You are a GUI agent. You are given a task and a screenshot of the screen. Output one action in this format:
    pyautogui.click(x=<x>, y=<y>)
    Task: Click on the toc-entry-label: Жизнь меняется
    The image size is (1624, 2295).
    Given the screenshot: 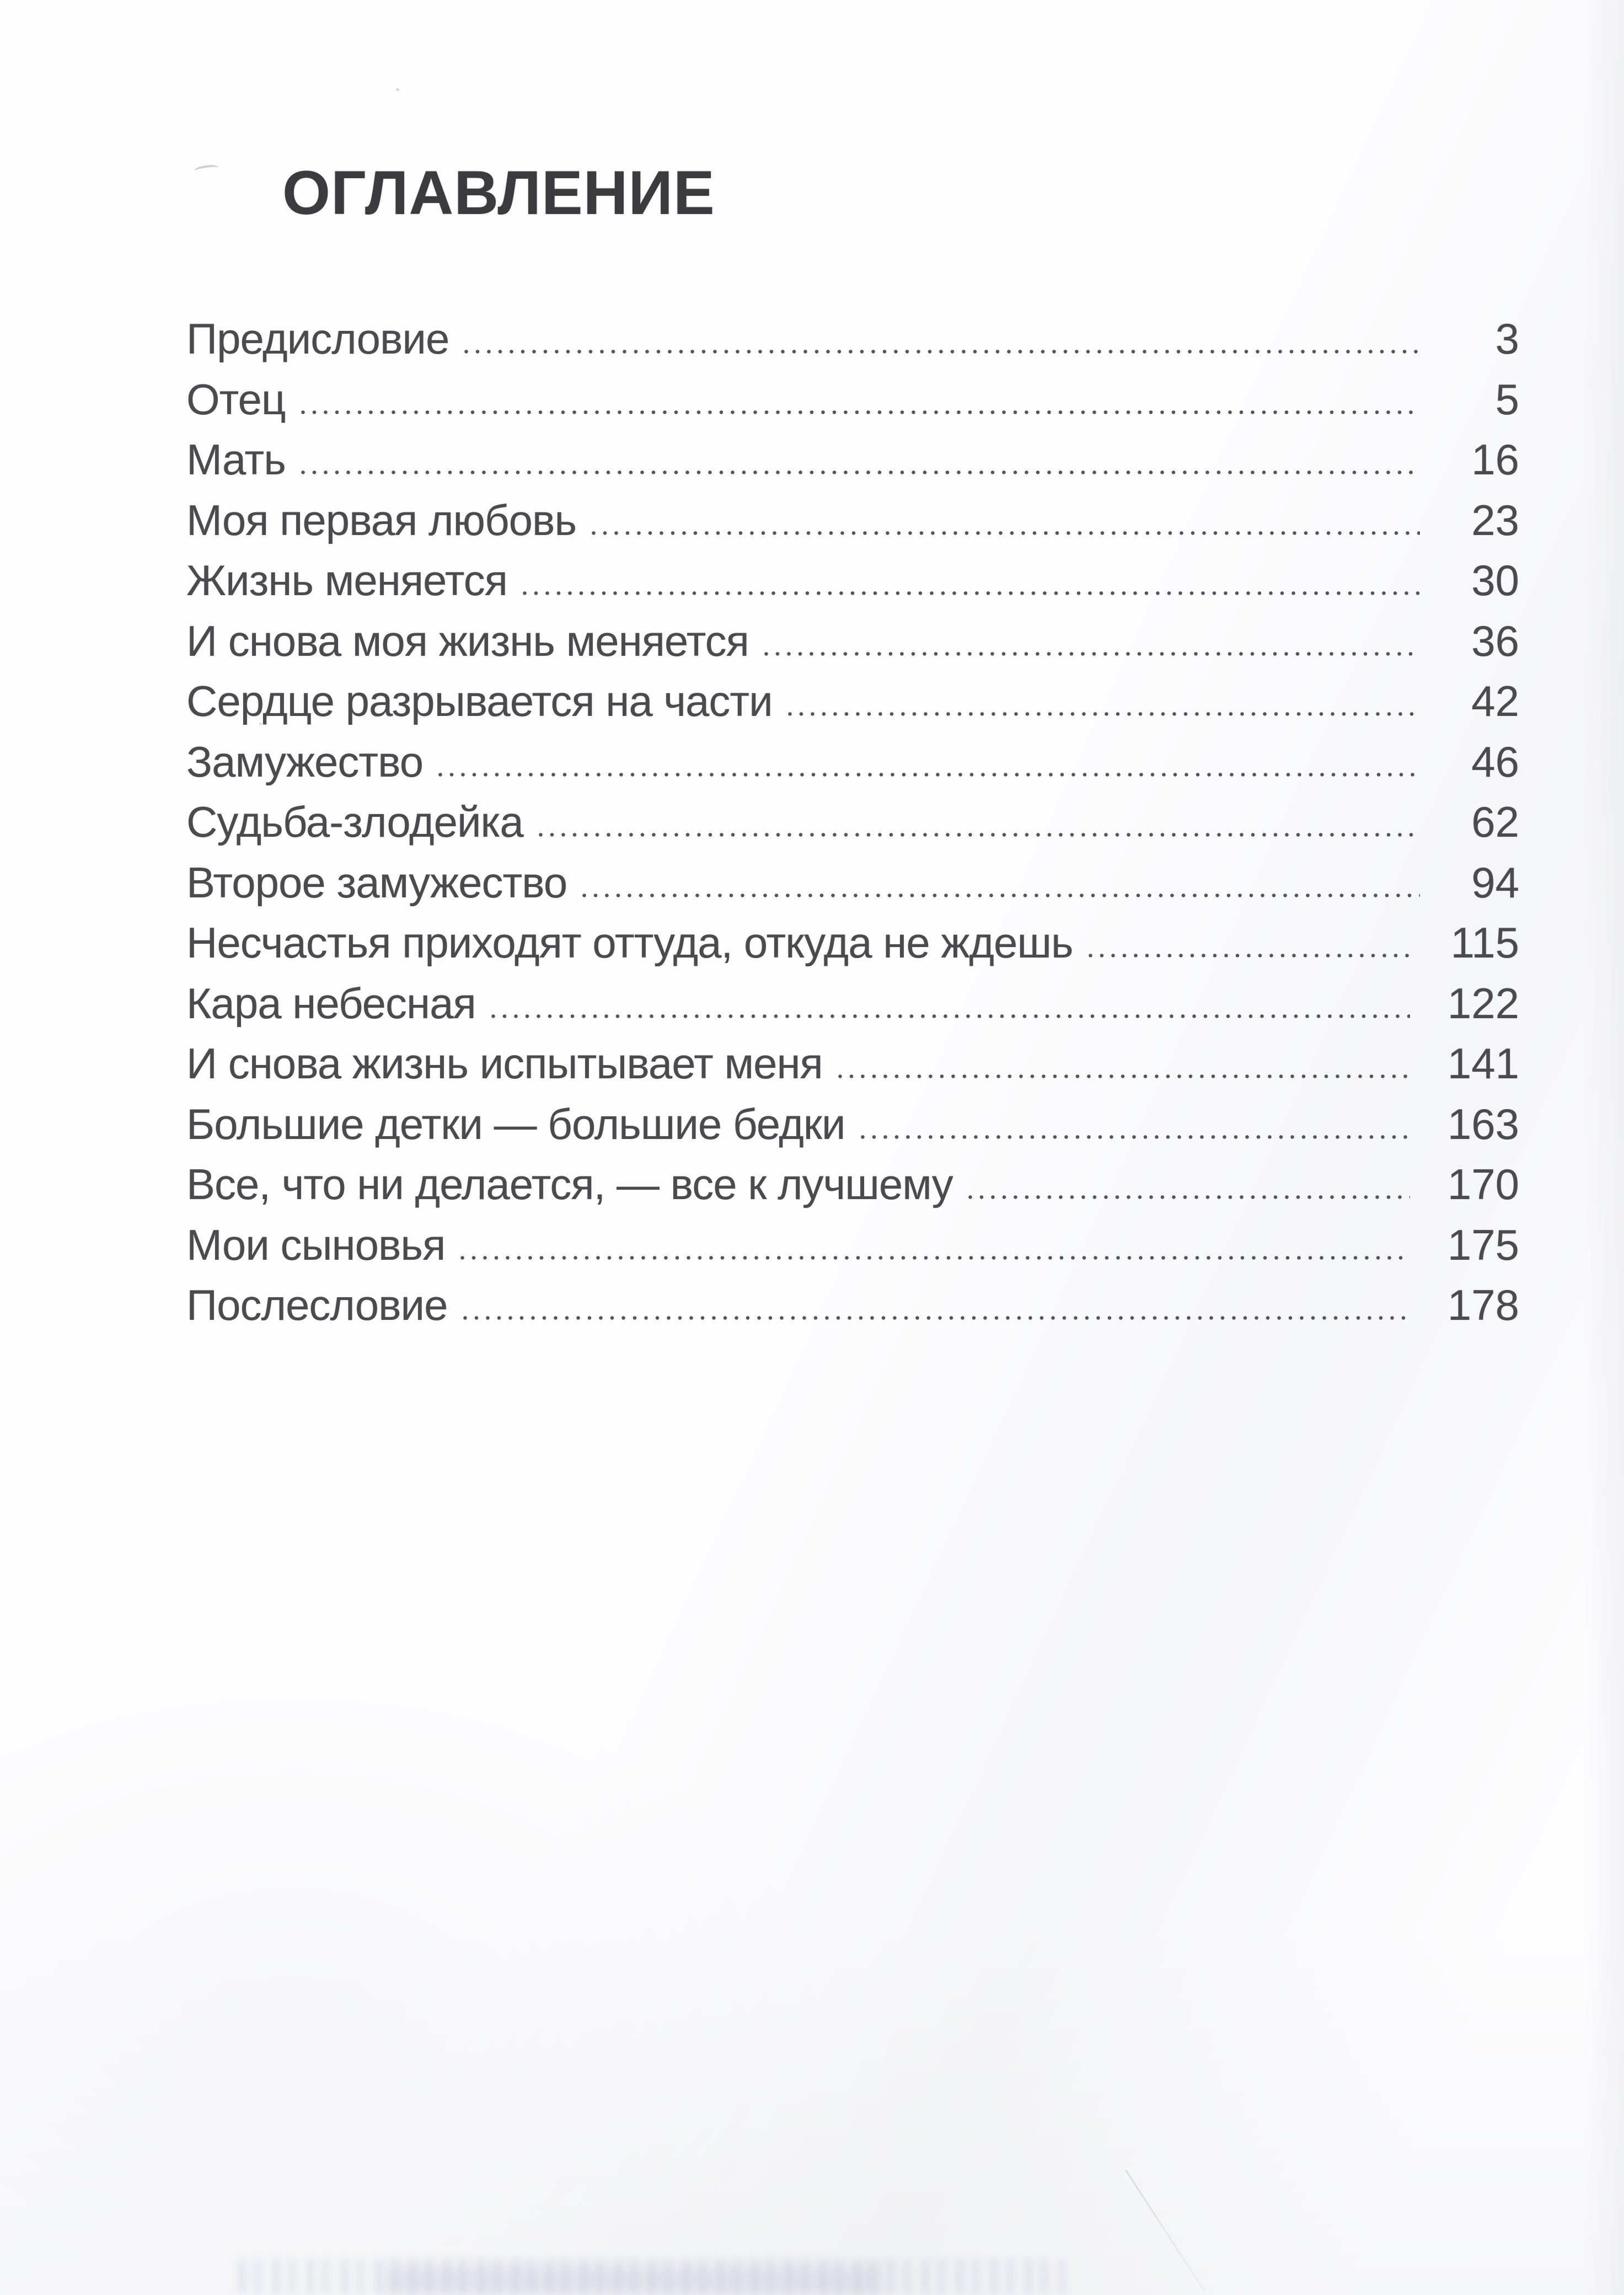 What is the action you would take?
    pyautogui.click(x=347, y=580)
    